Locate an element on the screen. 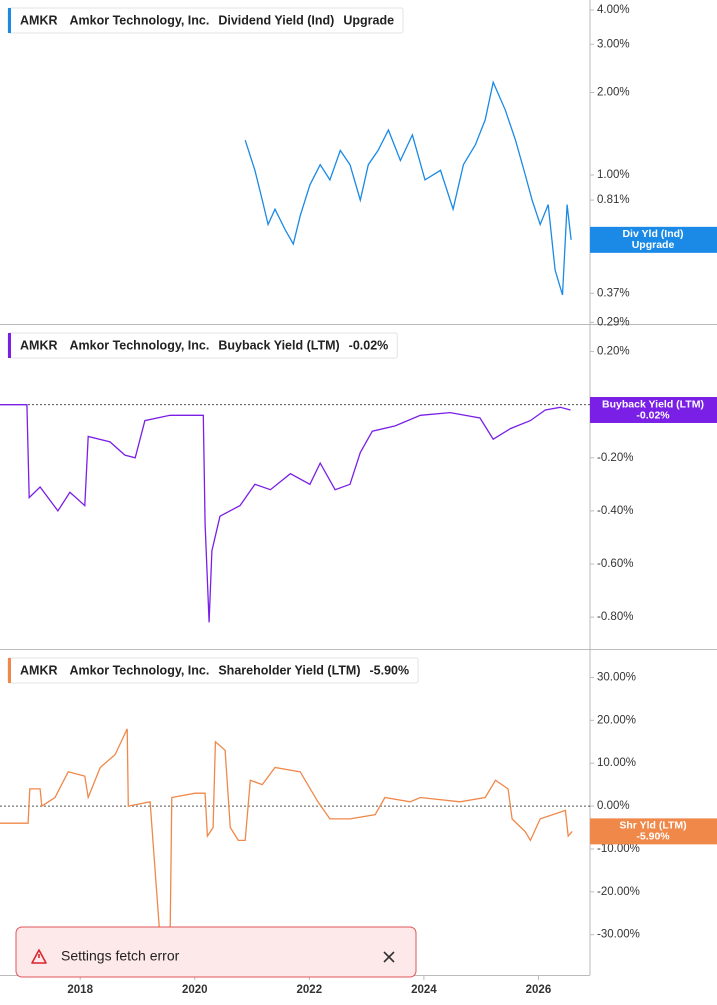  y-tick-label: 0.29% is located at coordinates (613, 322).